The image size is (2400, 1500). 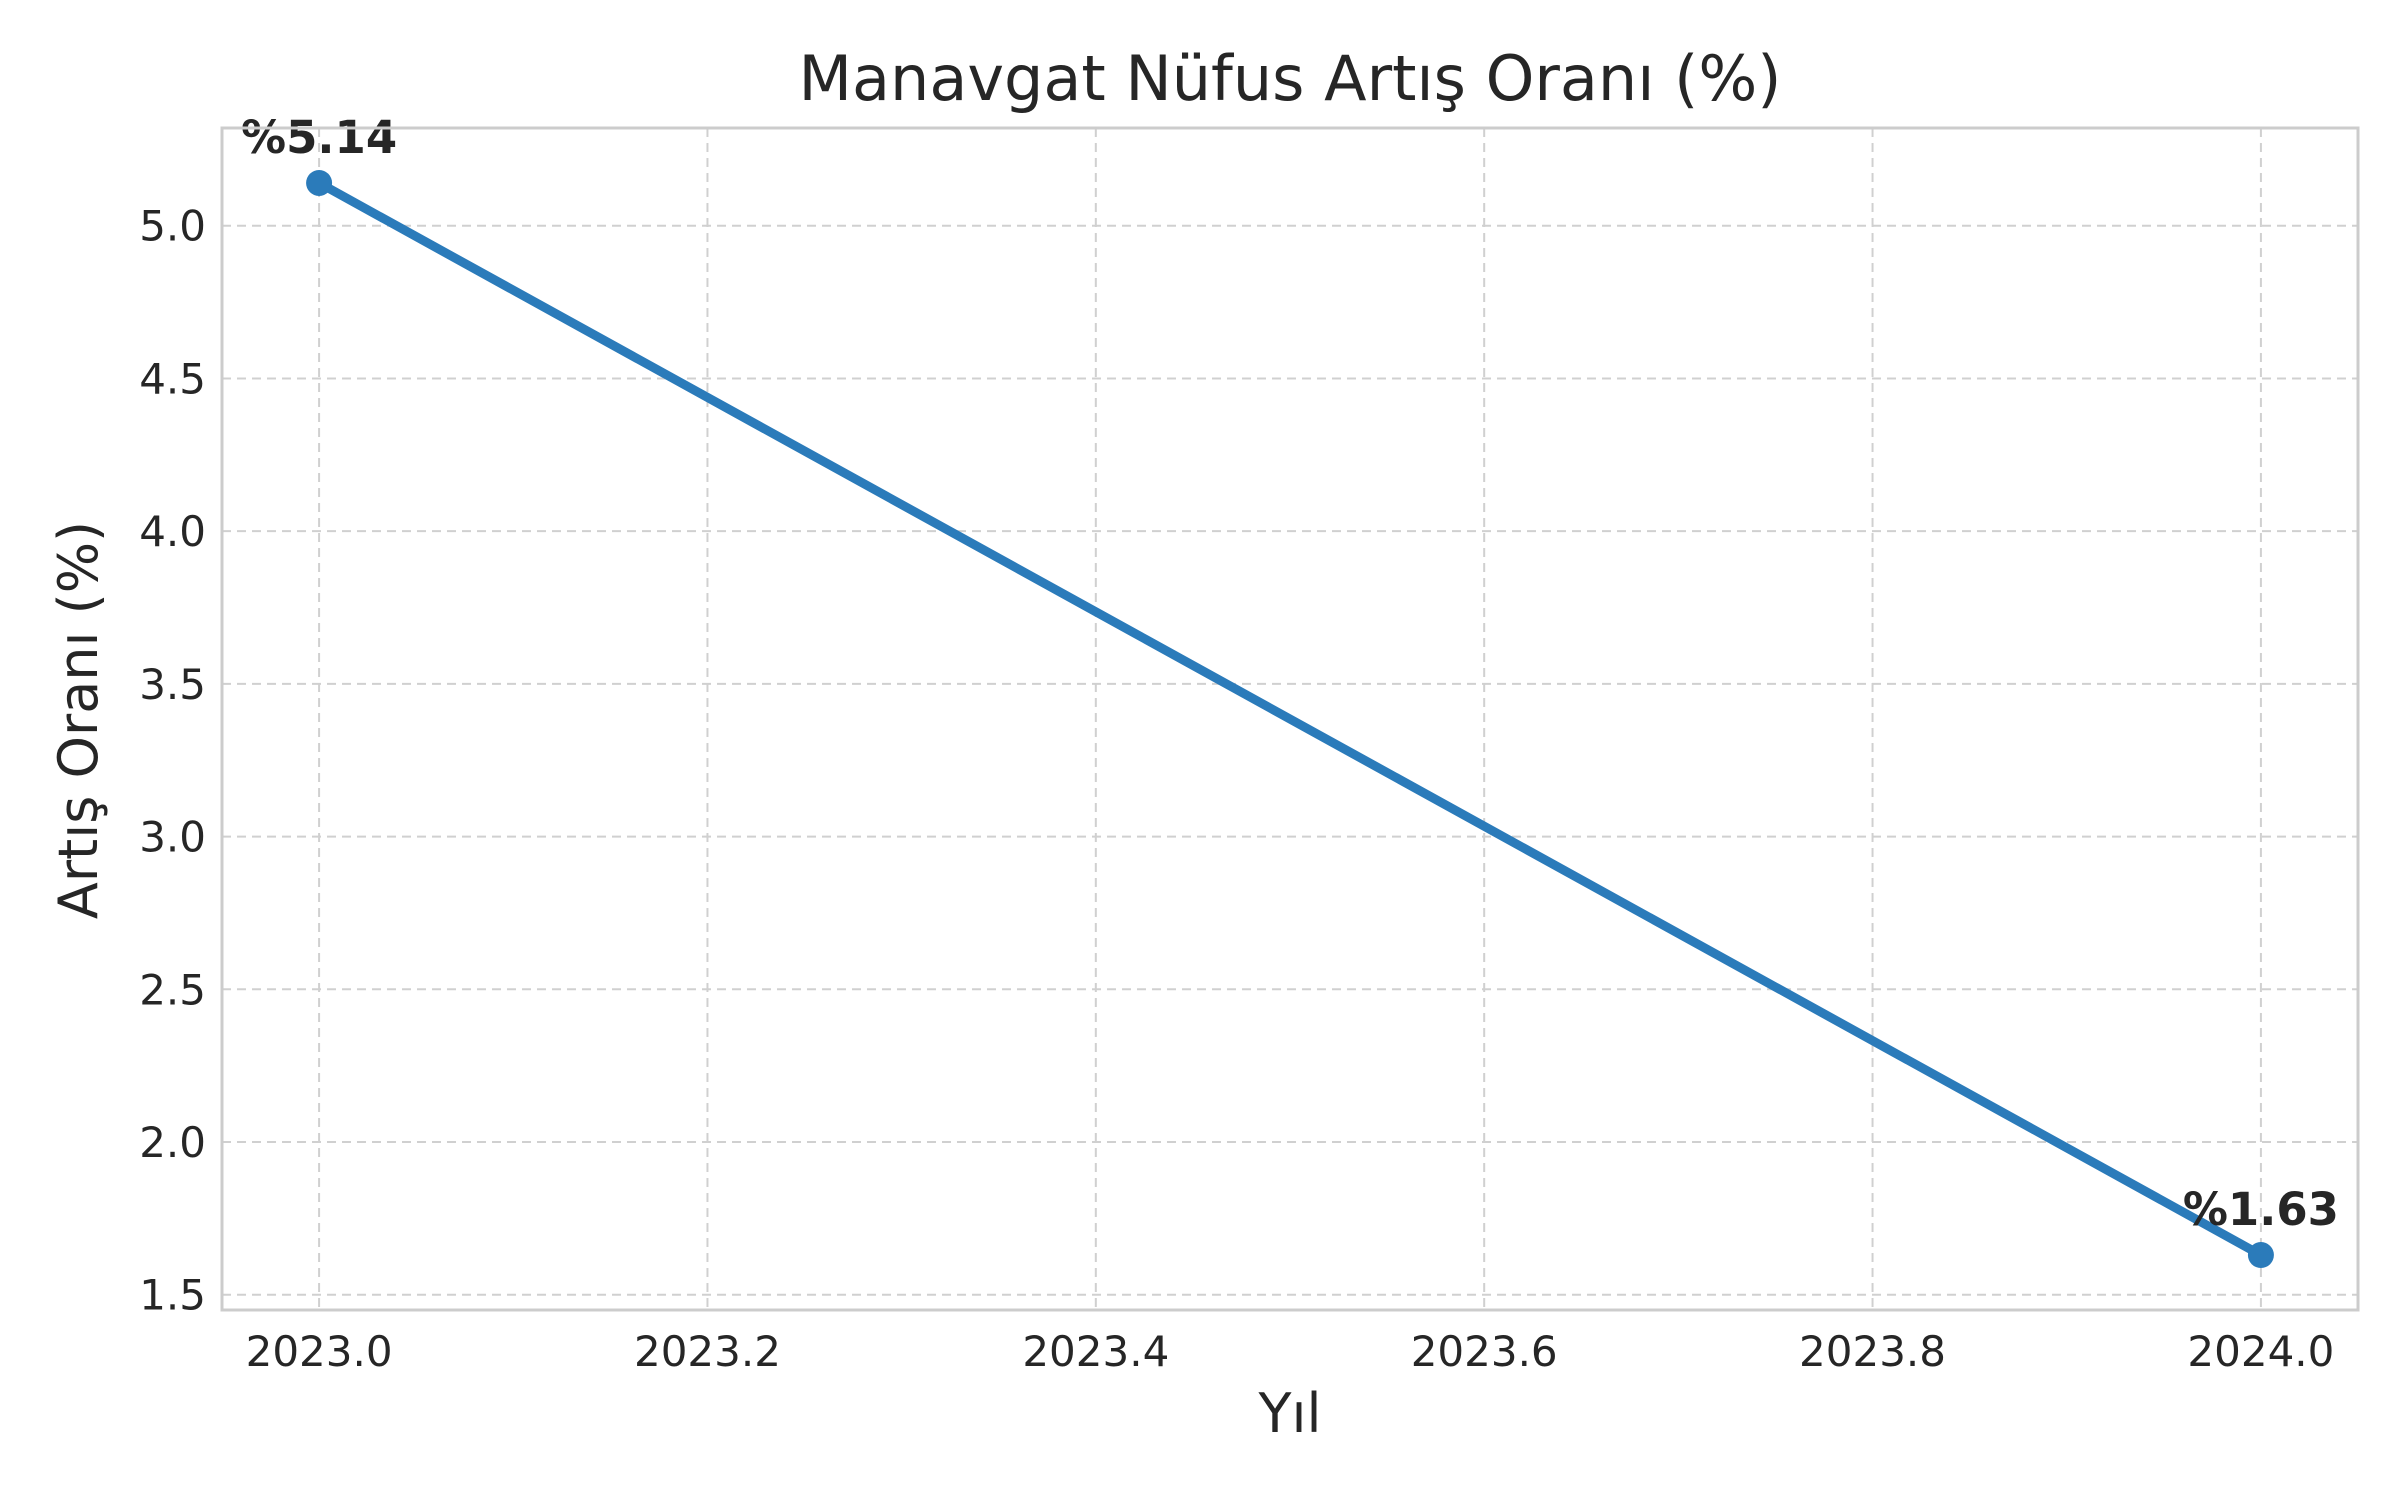 What do you see at coordinates (319, 1351) in the screenshot?
I see `x-tick-label: 2023.0` at bounding box center [319, 1351].